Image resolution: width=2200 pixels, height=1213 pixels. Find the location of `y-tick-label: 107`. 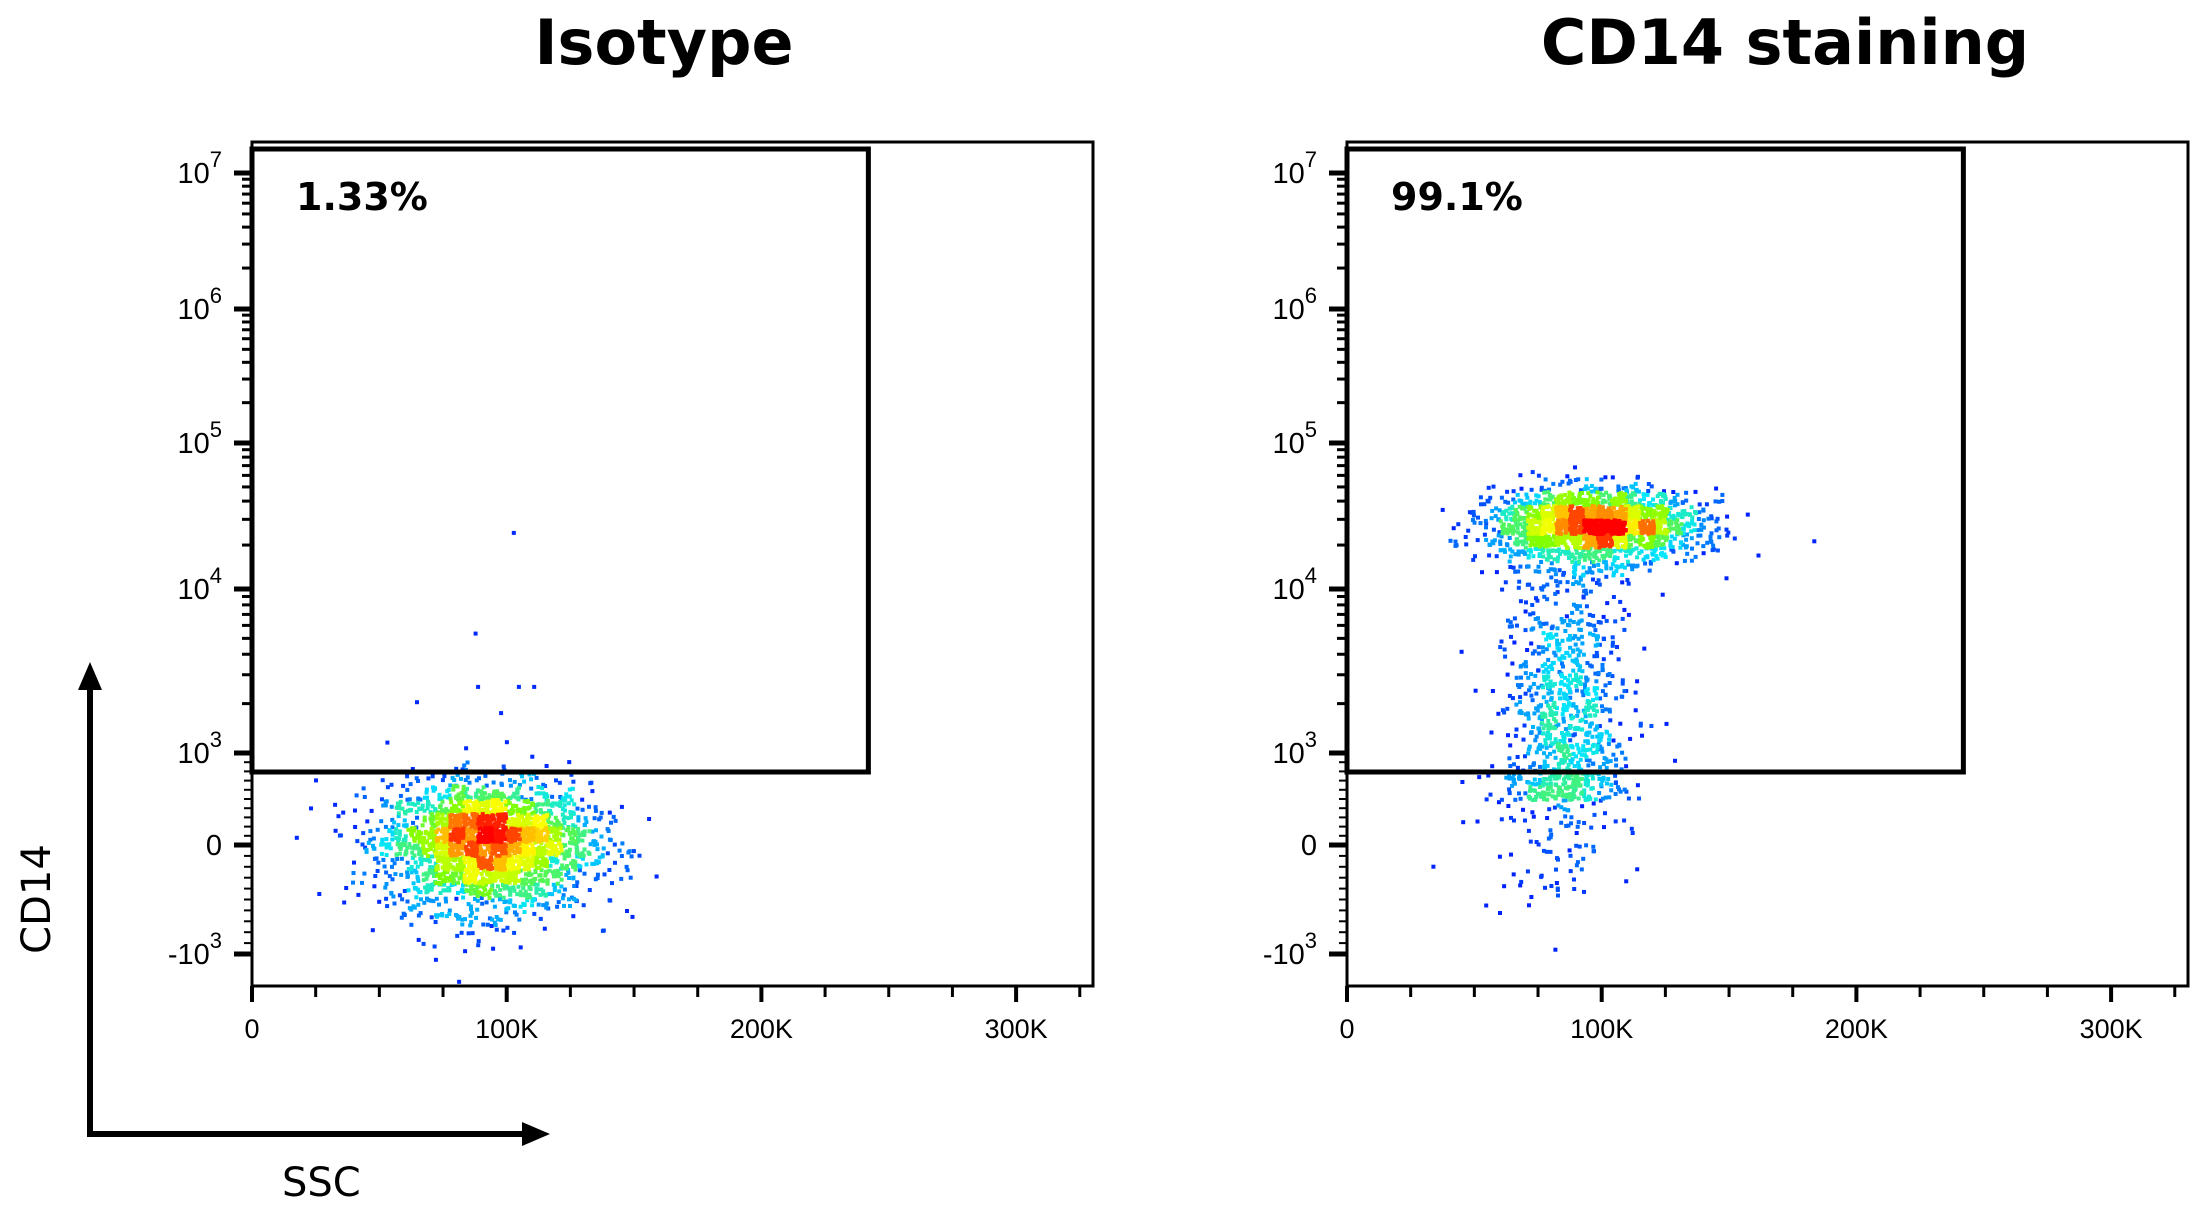

y-tick-label: 107 is located at coordinates (199, 168).